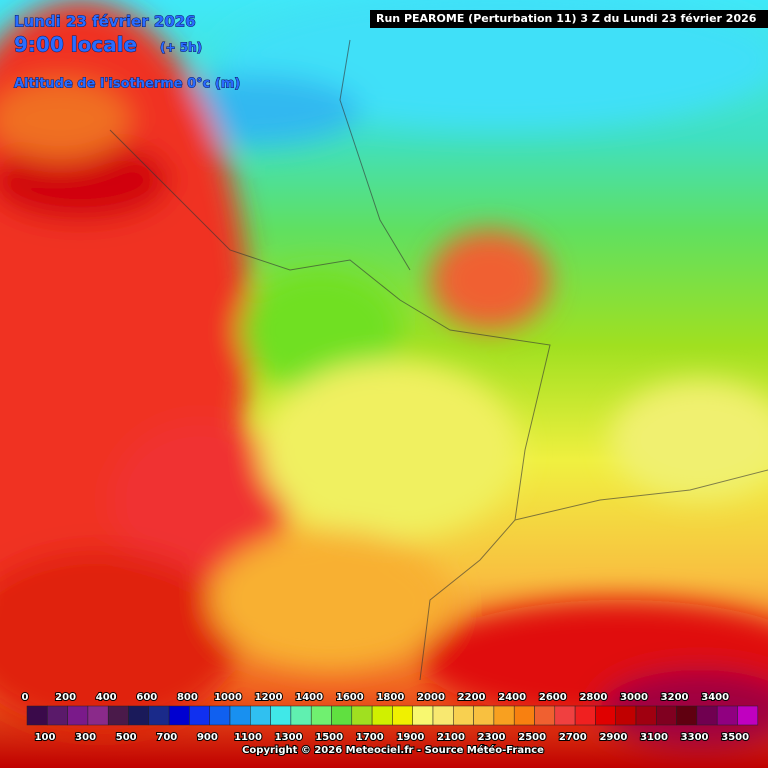 The image size is (768, 768). What do you see at coordinates (593, 697) in the screenshot?
I see `legend-label: 2800` at bounding box center [593, 697].